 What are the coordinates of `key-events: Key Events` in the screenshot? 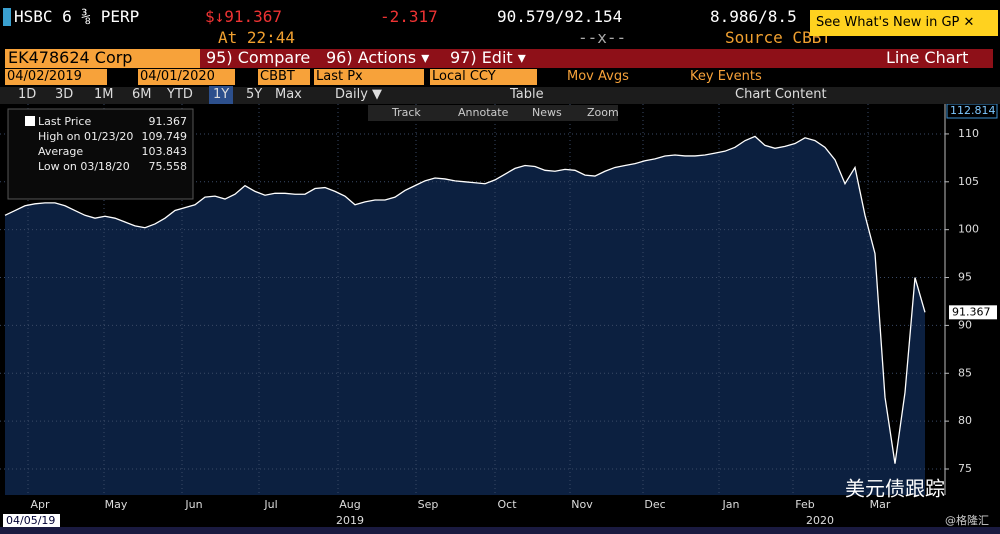 It's located at (726, 76).